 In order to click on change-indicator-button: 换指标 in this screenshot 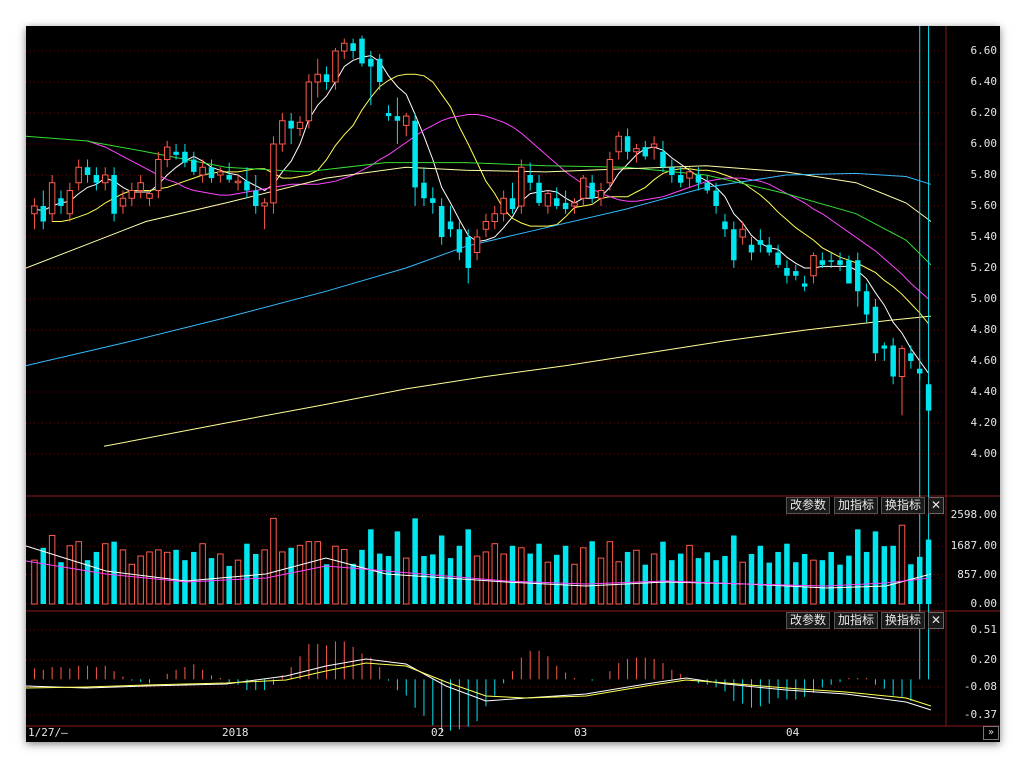, I will do `click(903, 505)`.